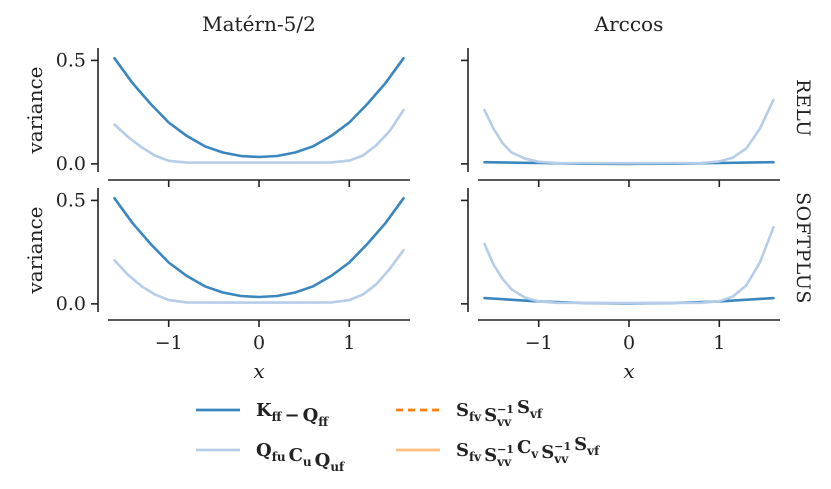  Describe the element at coordinates (803, 248) in the screenshot. I see `row-label: SOFTPLUS` at that location.